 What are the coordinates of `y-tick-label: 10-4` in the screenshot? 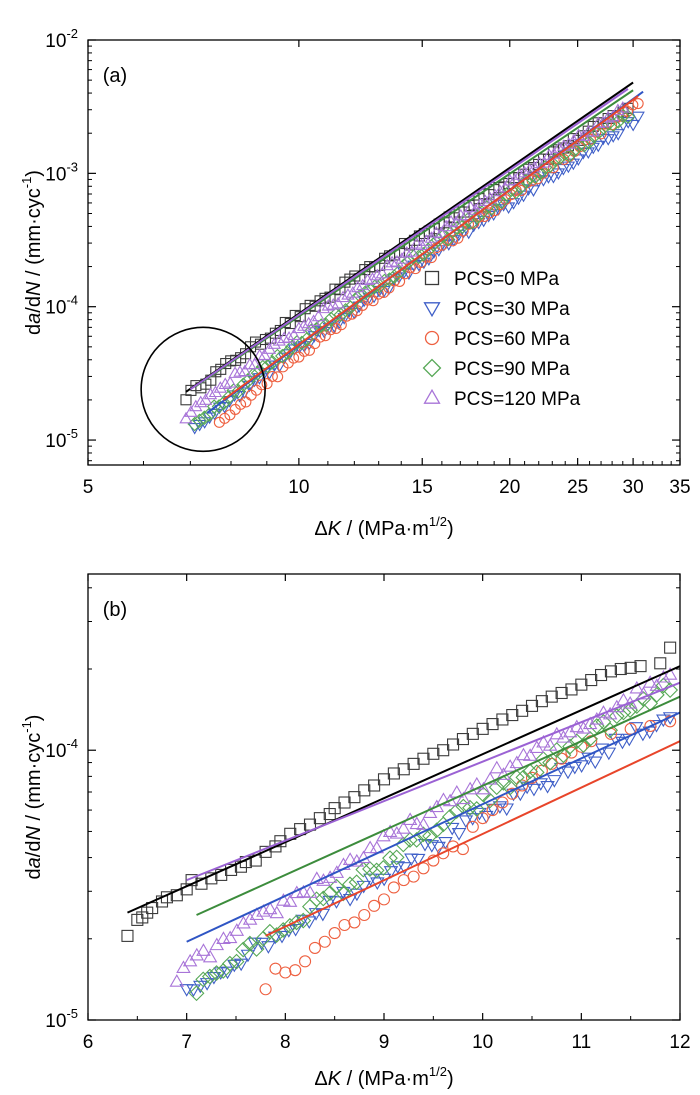 It's located at (61, 749).